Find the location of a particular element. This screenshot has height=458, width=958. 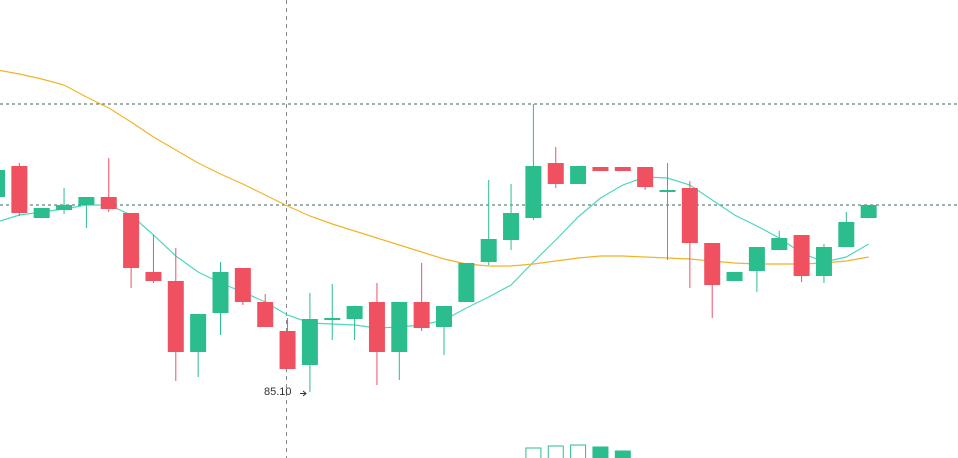

annotation-arrow is located at coordinates (303, 393).